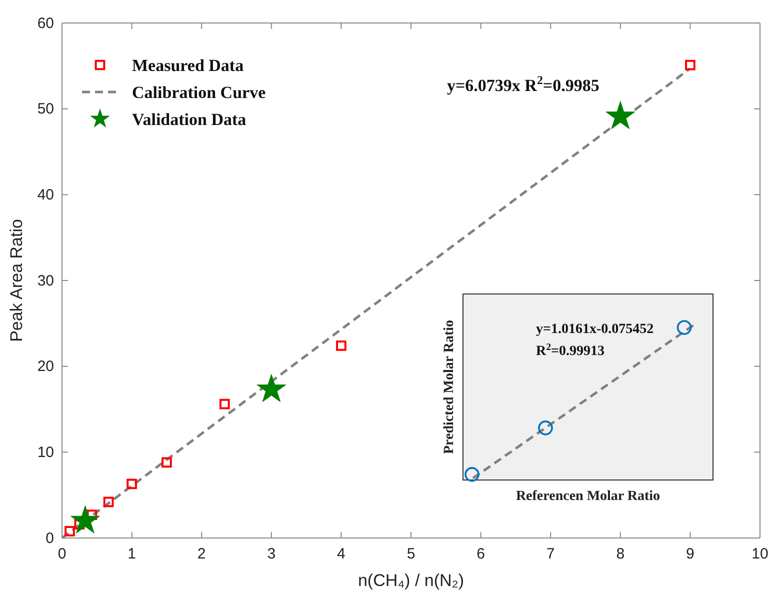 The width and height of the screenshot is (768, 592). What do you see at coordinates (188, 65) in the screenshot?
I see `legend-label: Measured Data` at bounding box center [188, 65].